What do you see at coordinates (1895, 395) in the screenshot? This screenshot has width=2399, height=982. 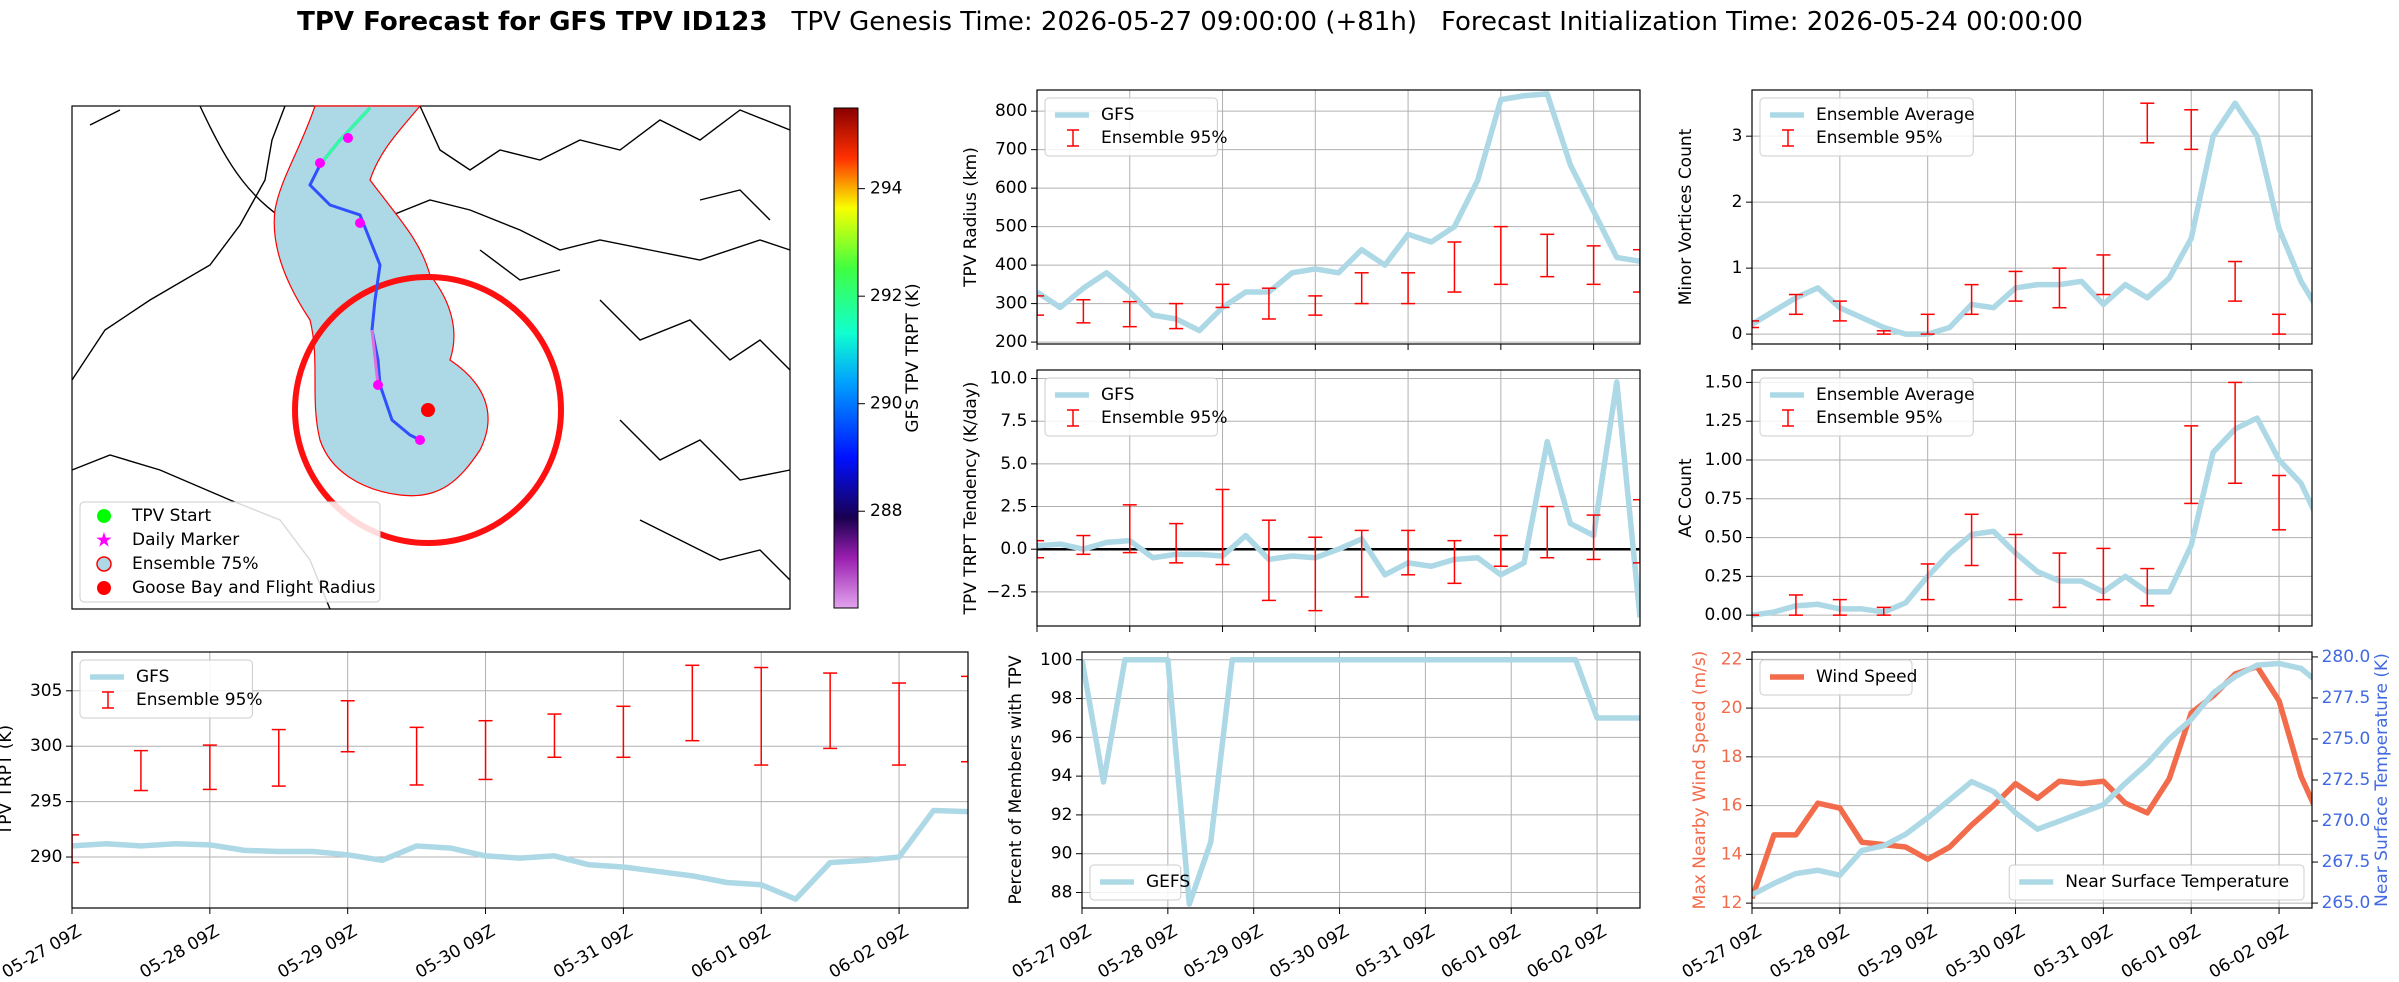 I see `legend-label: Ensemble Average` at bounding box center [1895, 395].